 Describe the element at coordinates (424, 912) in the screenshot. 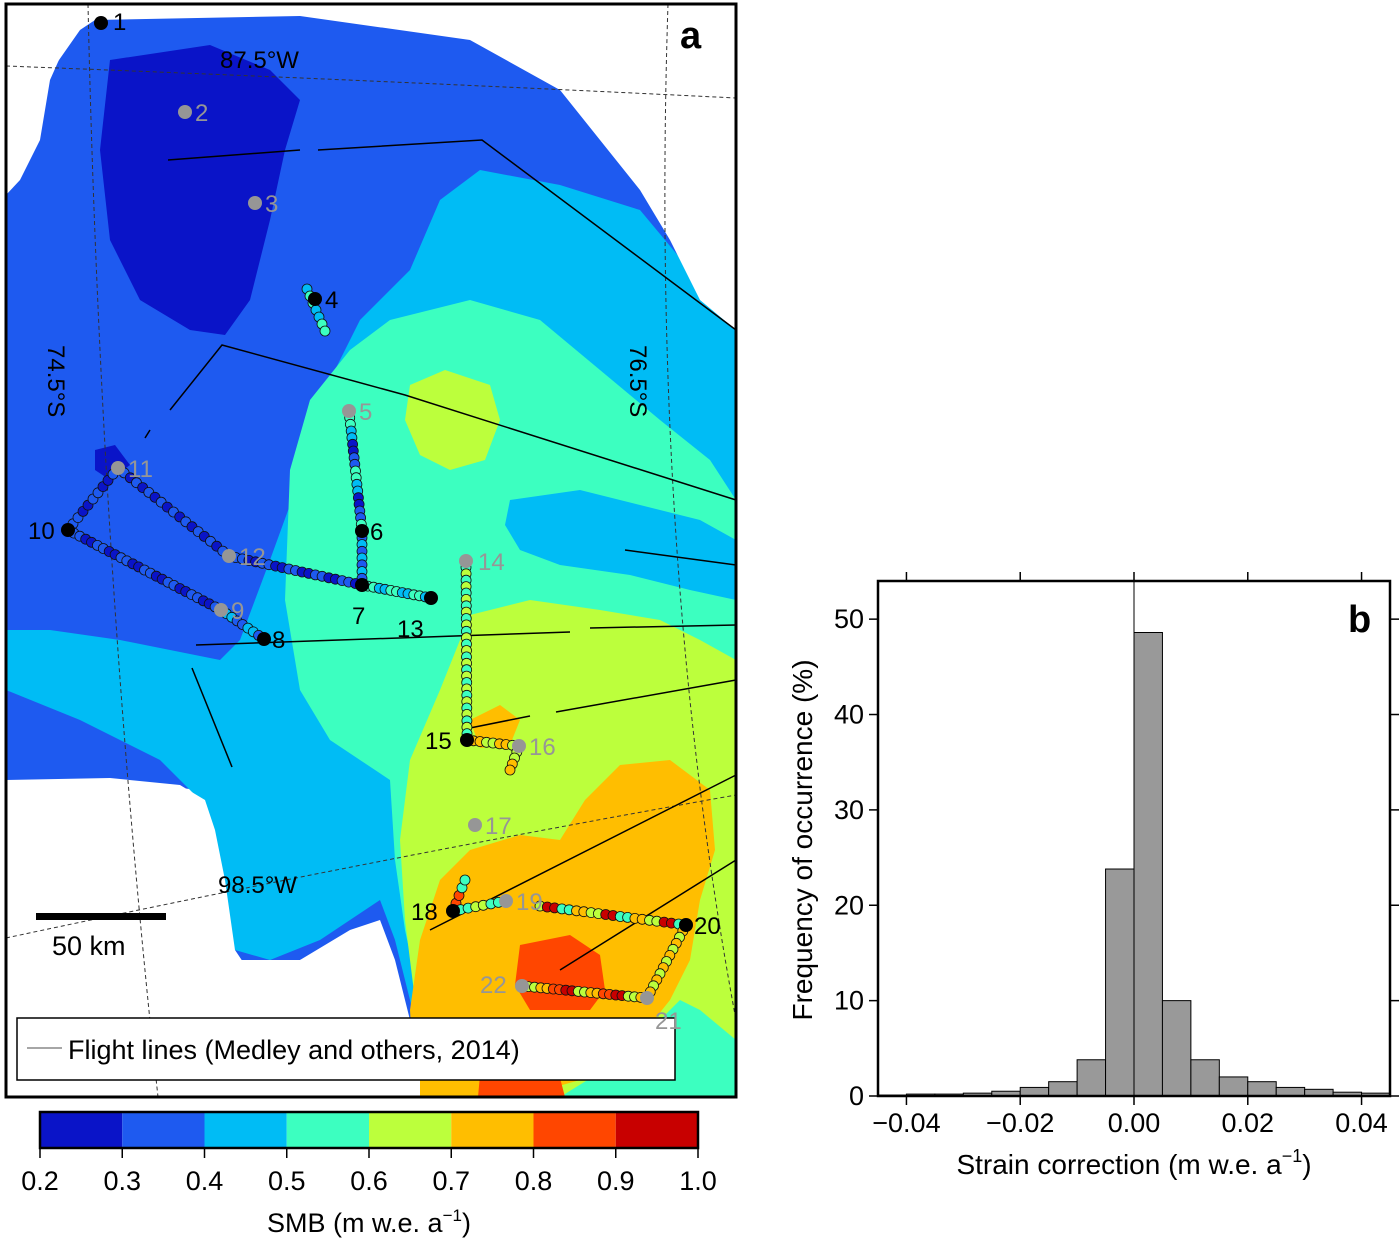

I see `site-label-18: 18` at that location.